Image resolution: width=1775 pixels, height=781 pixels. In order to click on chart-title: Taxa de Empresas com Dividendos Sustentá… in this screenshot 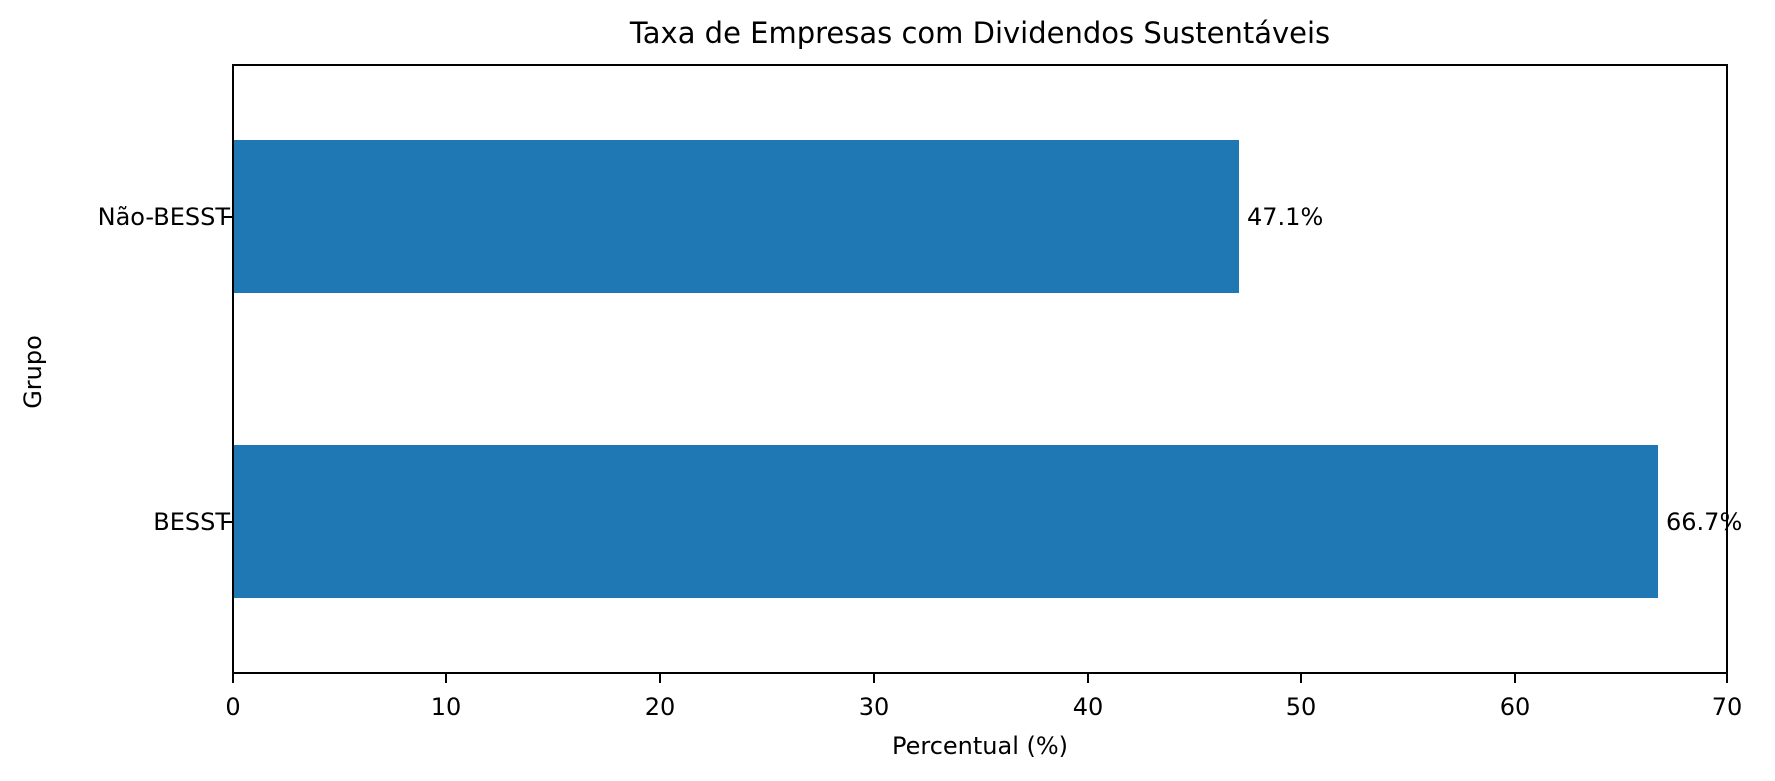, I will do `click(980, 33)`.